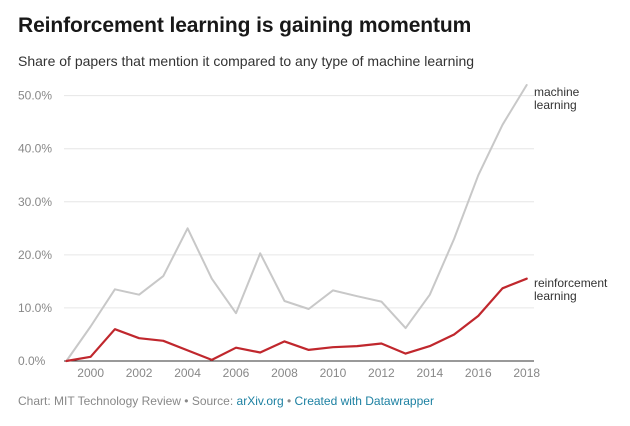 This screenshot has width=630, height=426. Describe the element at coordinates (35, 202) in the screenshot. I see `y-tick-label: 30.0%` at that location.